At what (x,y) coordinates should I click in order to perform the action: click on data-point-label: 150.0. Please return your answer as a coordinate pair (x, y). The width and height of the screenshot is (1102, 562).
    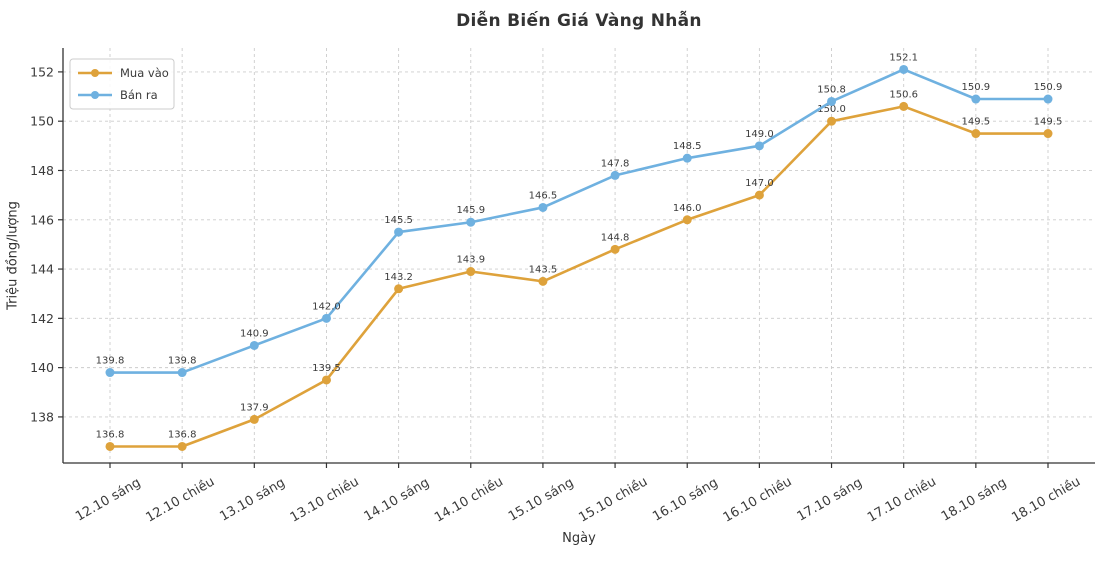
    Looking at the image, I should click on (831, 109).